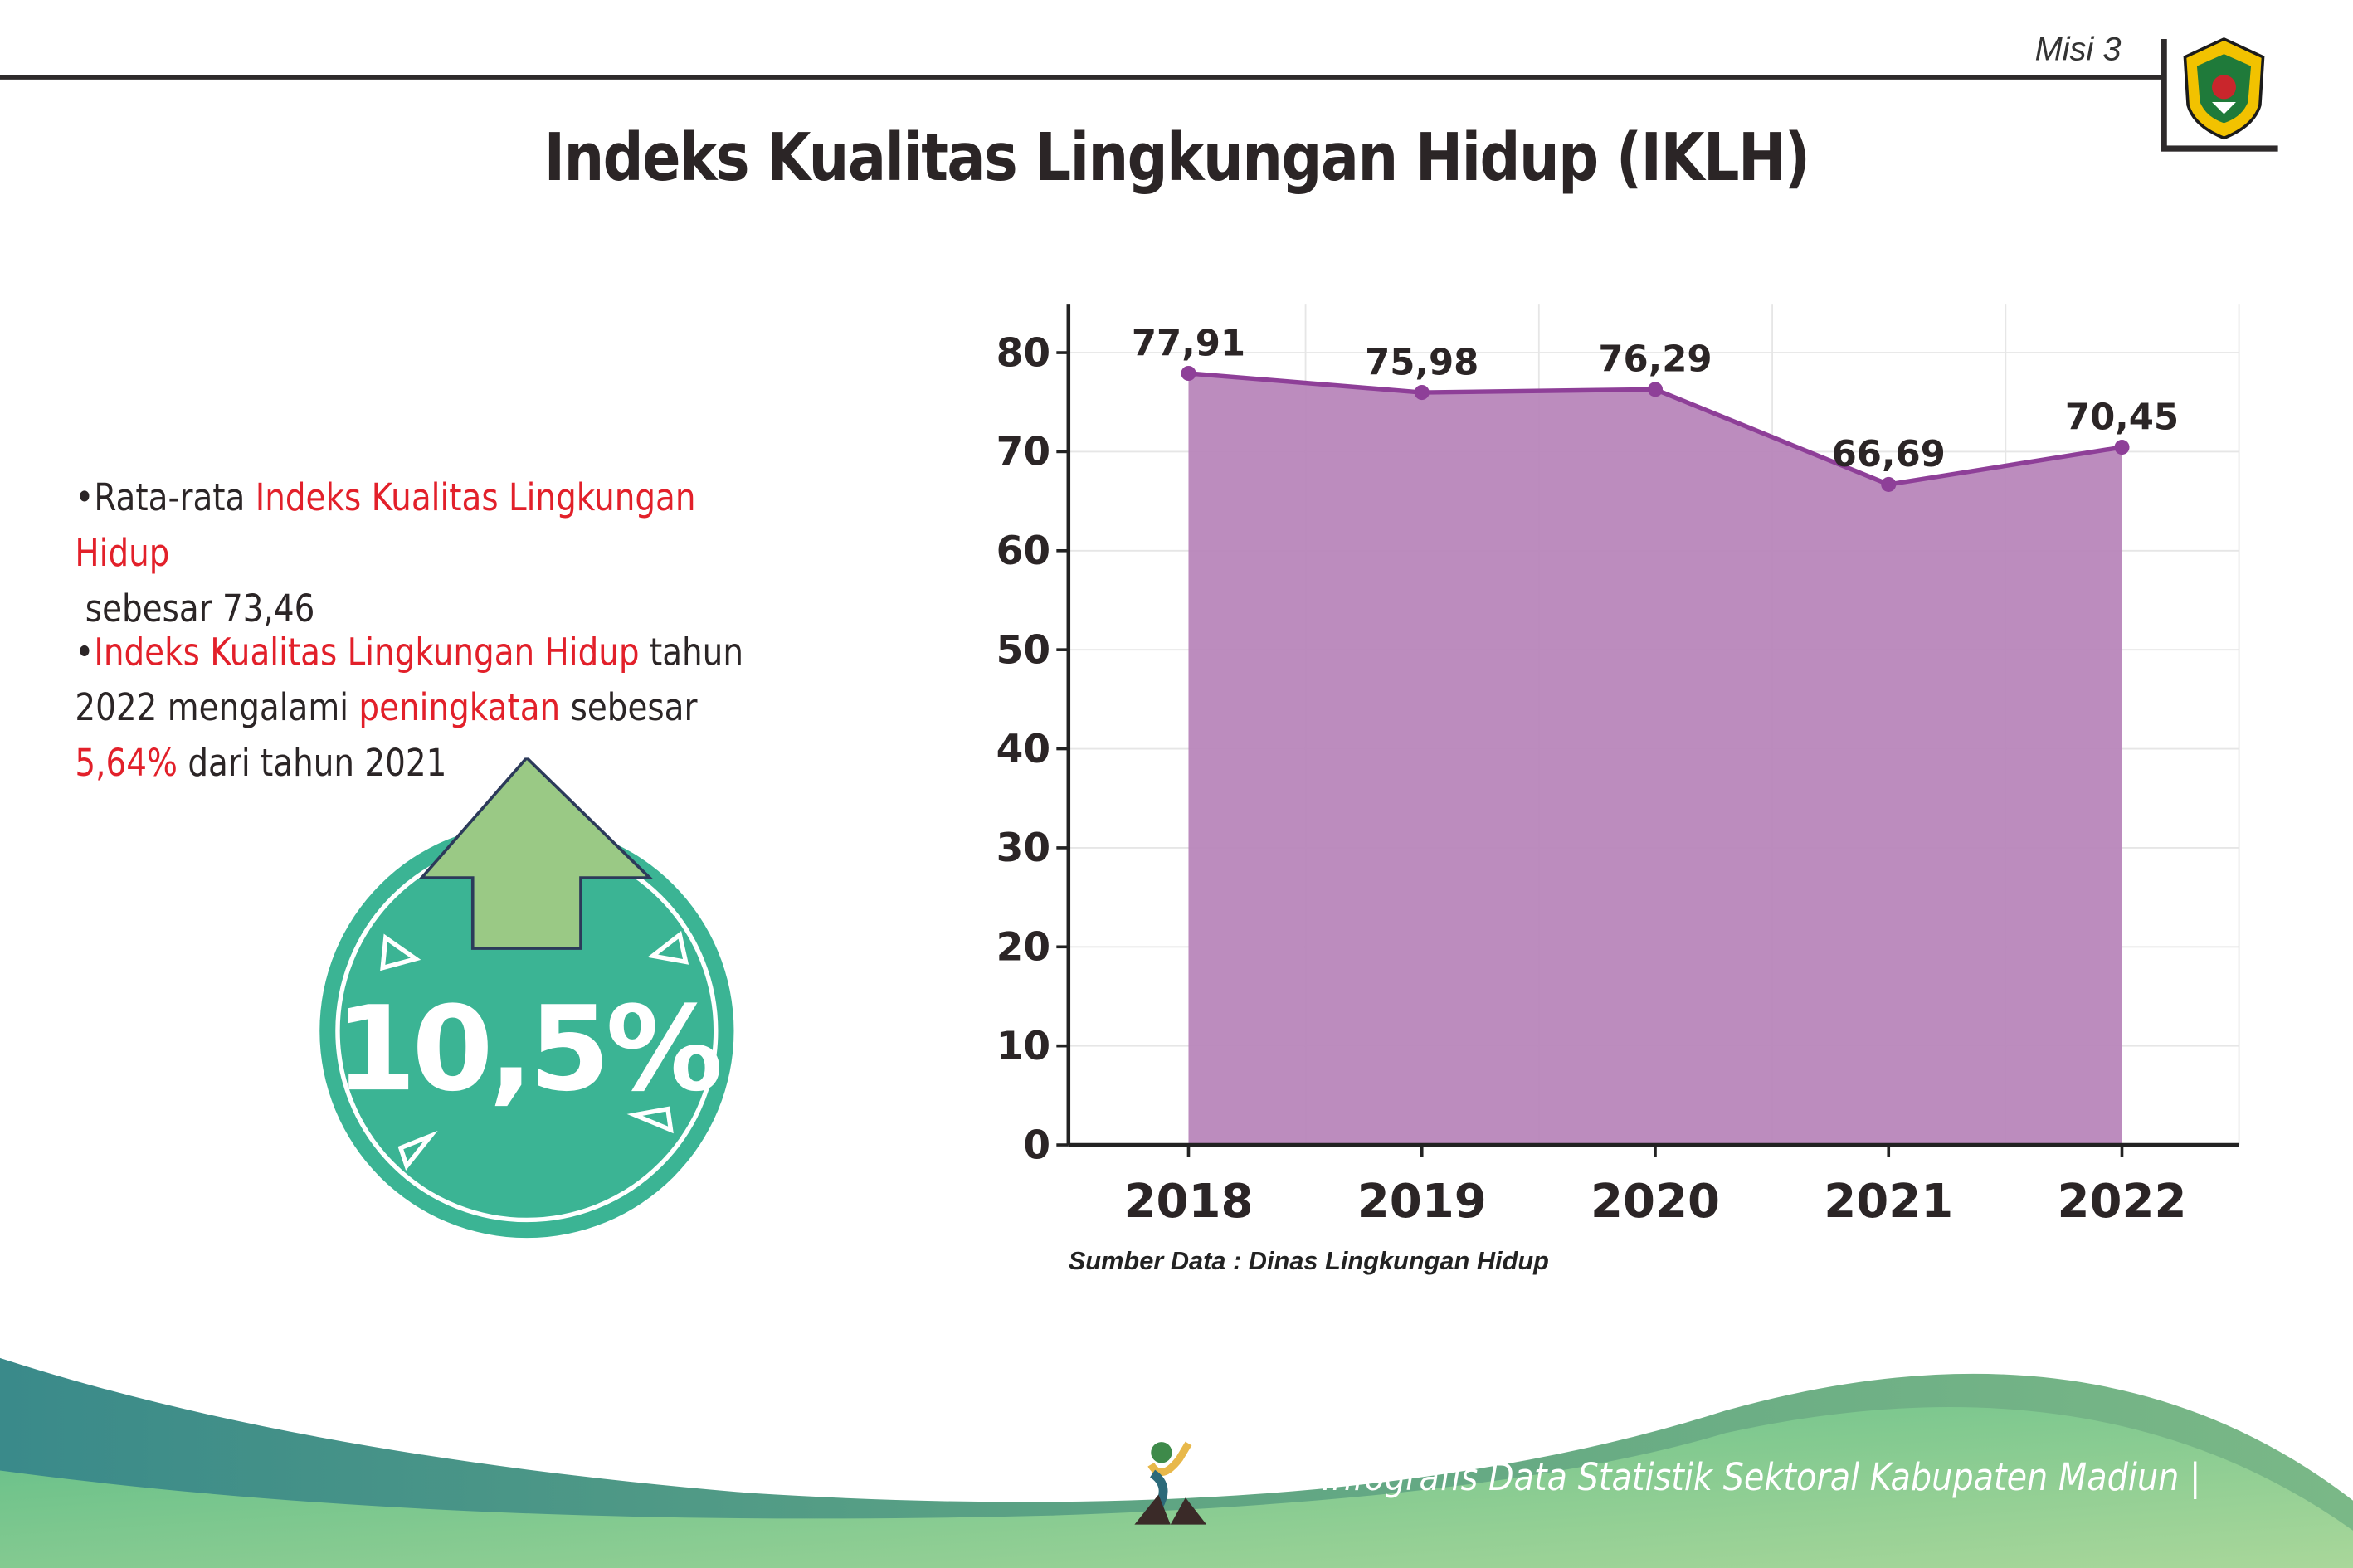 This screenshot has width=2353, height=1568. Describe the element at coordinates (1170, 1483) in the screenshot. I see `footer-logo-icon` at that location.